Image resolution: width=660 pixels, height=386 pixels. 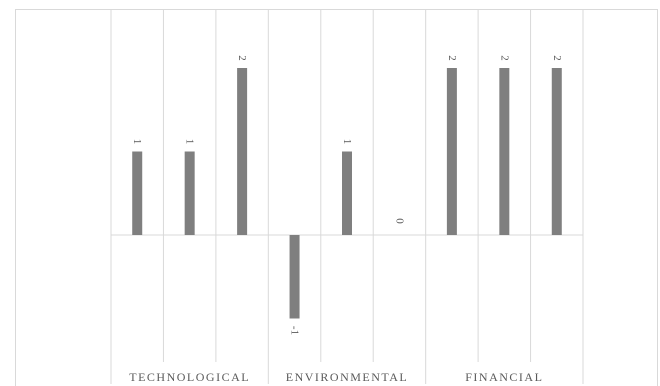 What do you see at coordinates (399, 221) in the screenshot?
I see `data-label: 0` at bounding box center [399, 221].